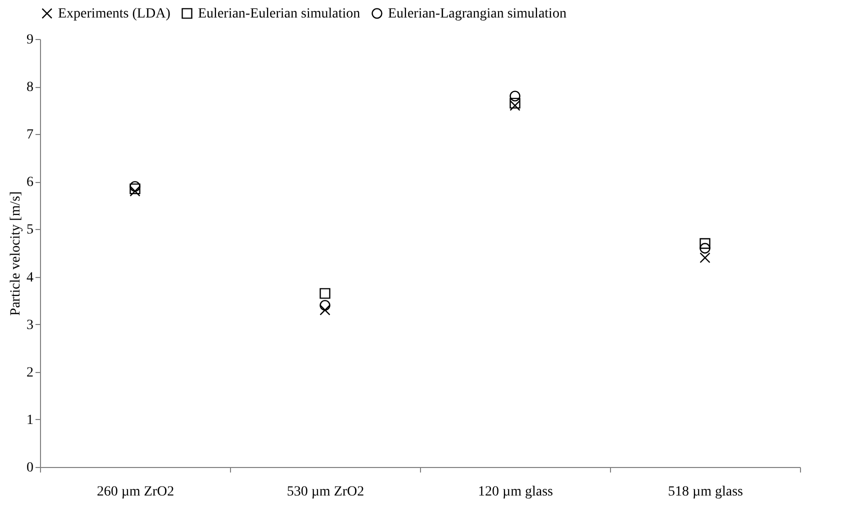  What do you see at coordinates (30, 135) in the screenshot?
I see `y-tick-label: 7` at bounding box center [30, 135].